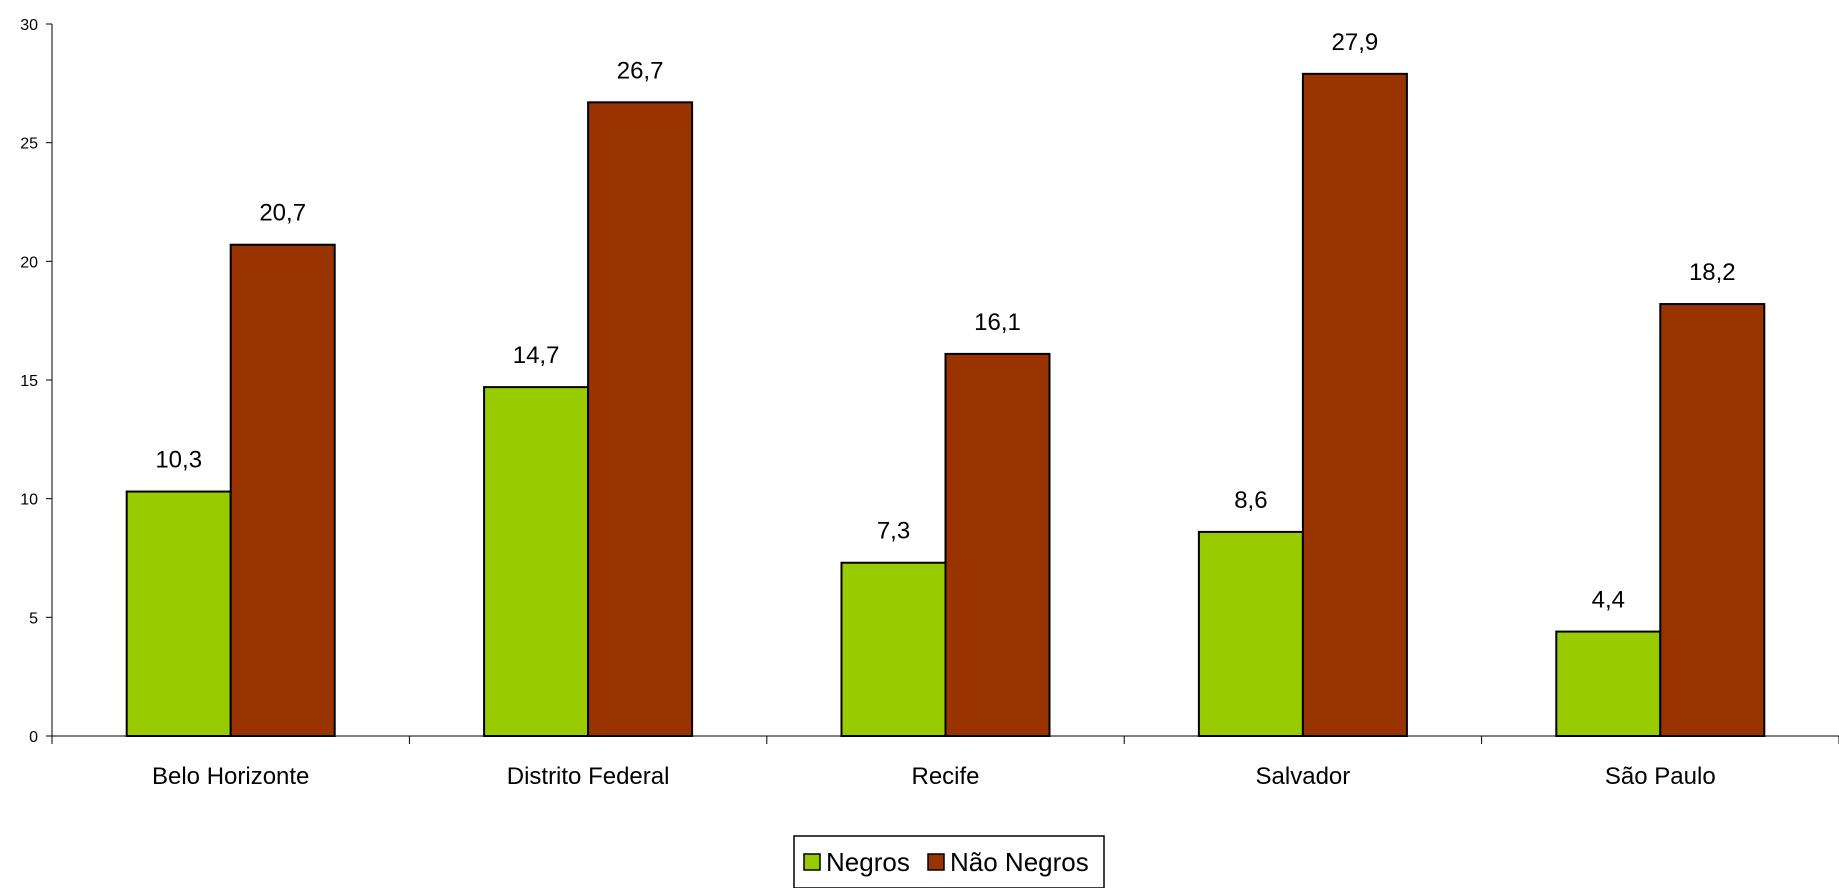  I want to click on y-tick-label: 15, so click(29, 381).